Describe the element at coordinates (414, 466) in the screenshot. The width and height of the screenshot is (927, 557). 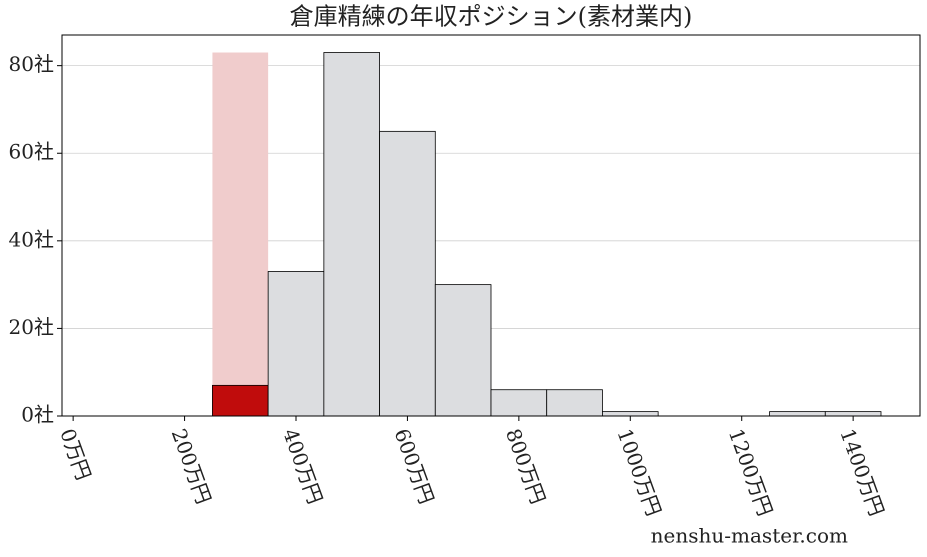
I see `x-tick-label: 600万円` at that location.